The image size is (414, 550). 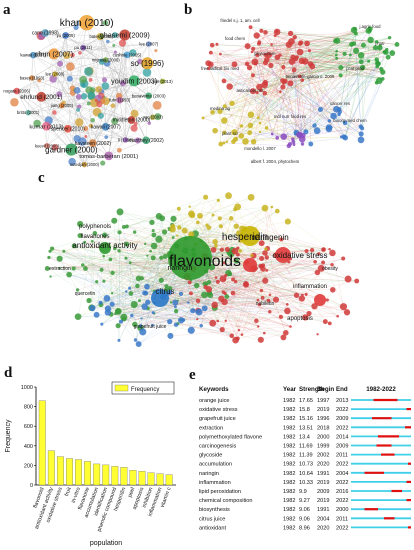 I want to click on burst-end: 2013, so click(x=342, y=401).